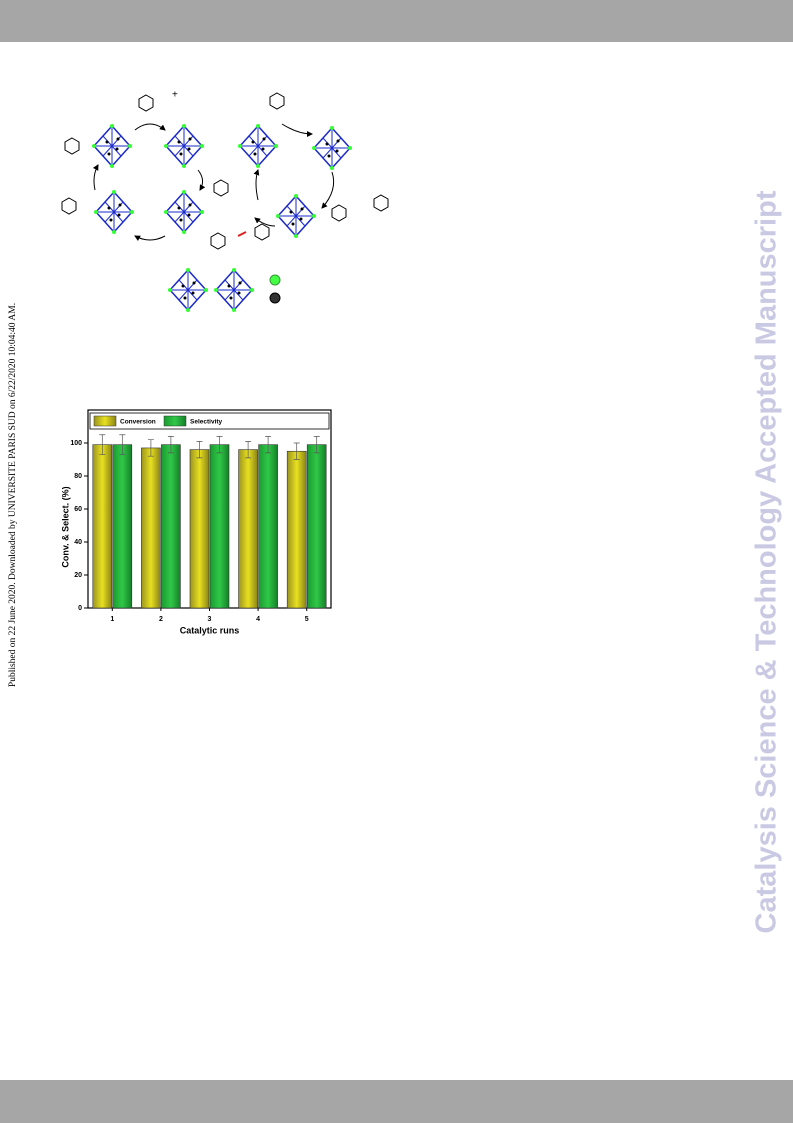 This screenshot has width=793, height=1123. I want to click on y-tick-label: 40, so click(78, 542).